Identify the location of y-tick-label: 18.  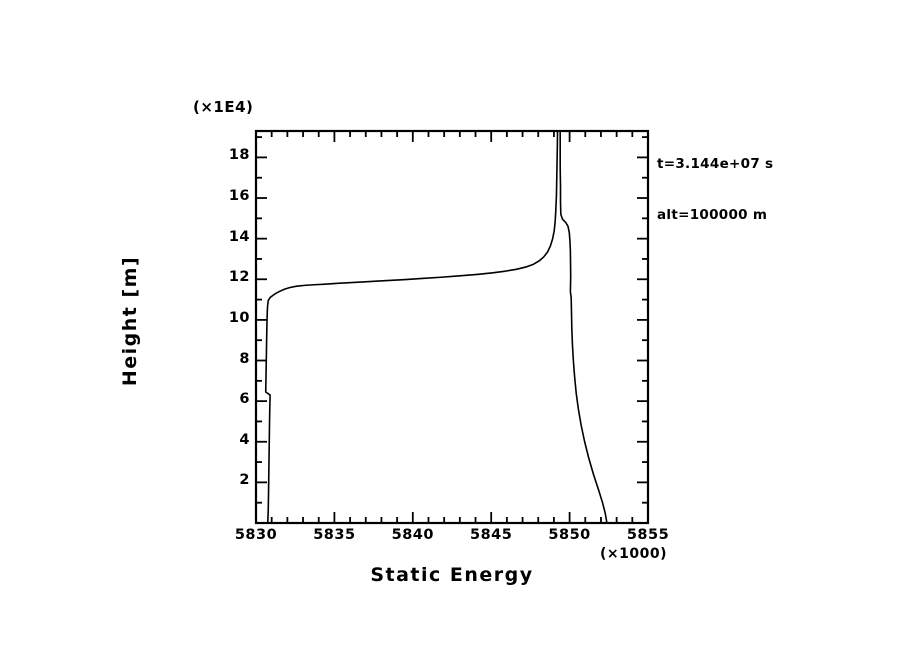
(239, 155).